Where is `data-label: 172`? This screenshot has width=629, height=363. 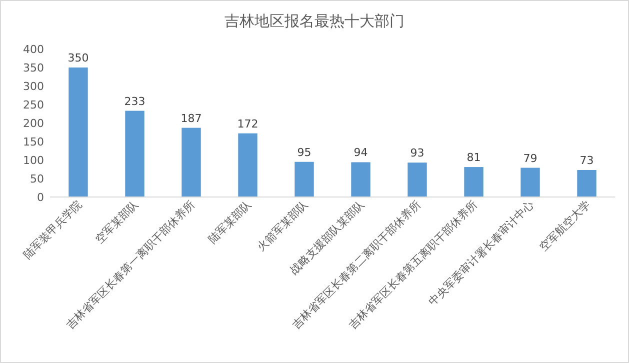
data-label: 172 is located at coordinates (247, 123).